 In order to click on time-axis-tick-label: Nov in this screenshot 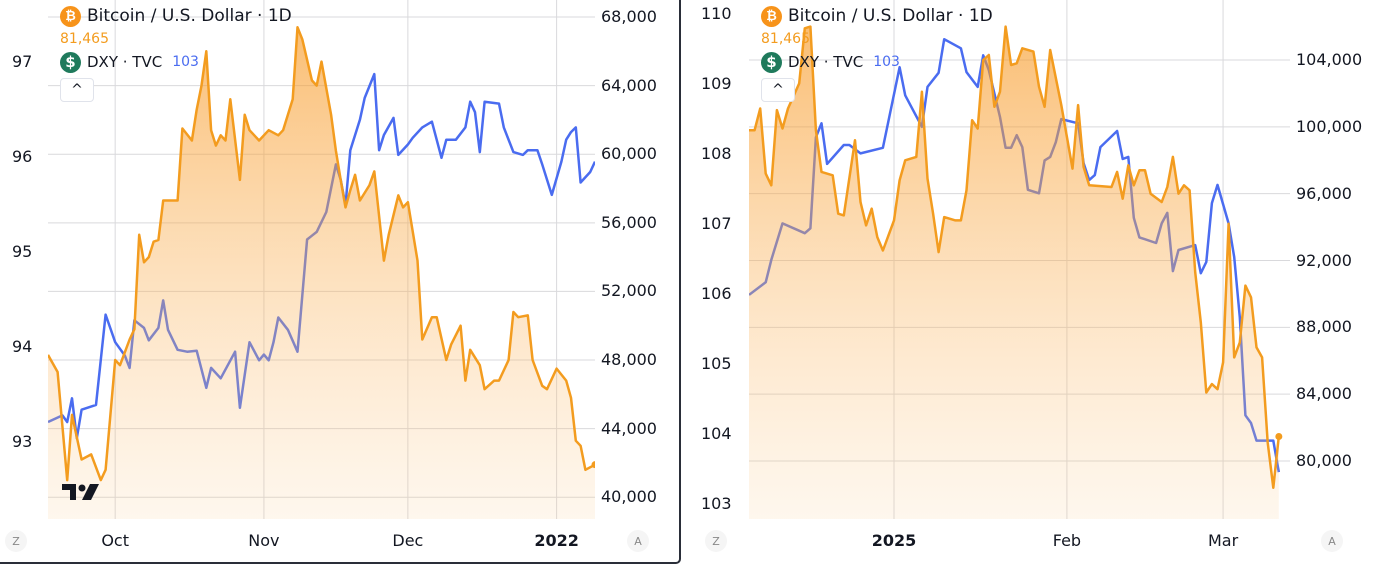, I will do `click(264, 540)`.